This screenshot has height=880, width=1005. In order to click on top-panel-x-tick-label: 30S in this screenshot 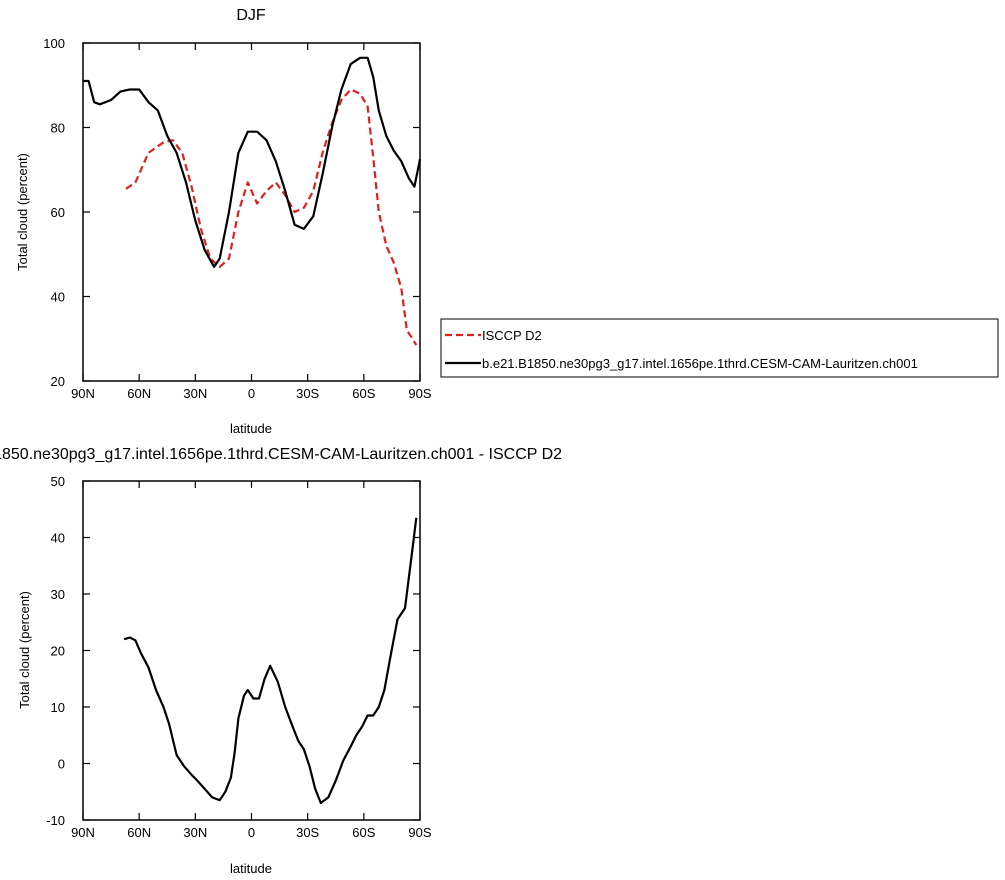, I will do `click(307, 393)`.